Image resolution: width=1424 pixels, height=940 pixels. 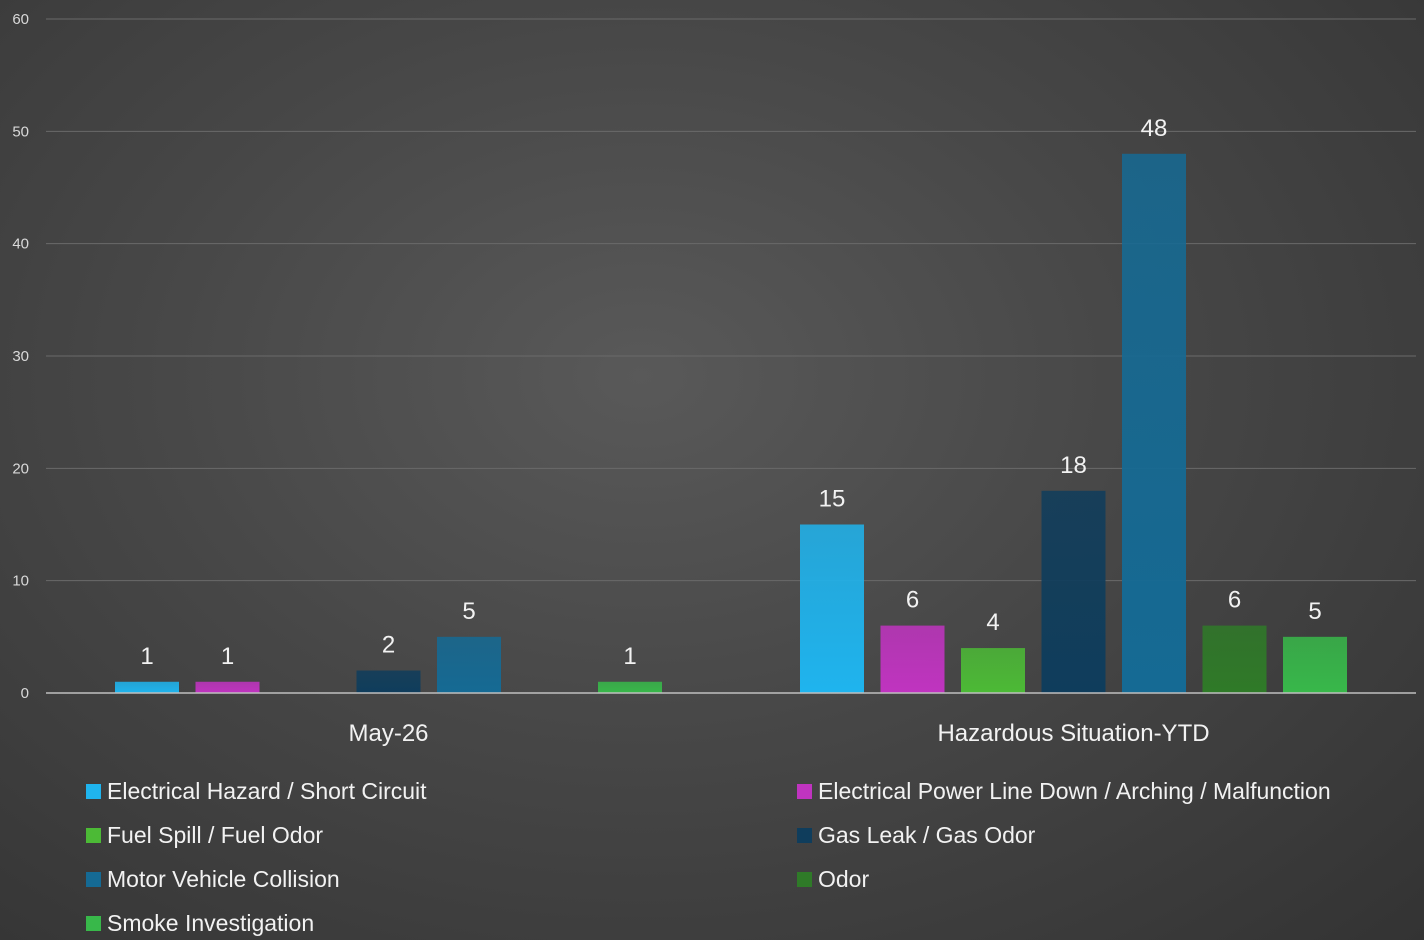 What do you see at coordinates (20, 244) in the screenshot?
I see `y-tick-label: 40` at bounding box center [20, 244].